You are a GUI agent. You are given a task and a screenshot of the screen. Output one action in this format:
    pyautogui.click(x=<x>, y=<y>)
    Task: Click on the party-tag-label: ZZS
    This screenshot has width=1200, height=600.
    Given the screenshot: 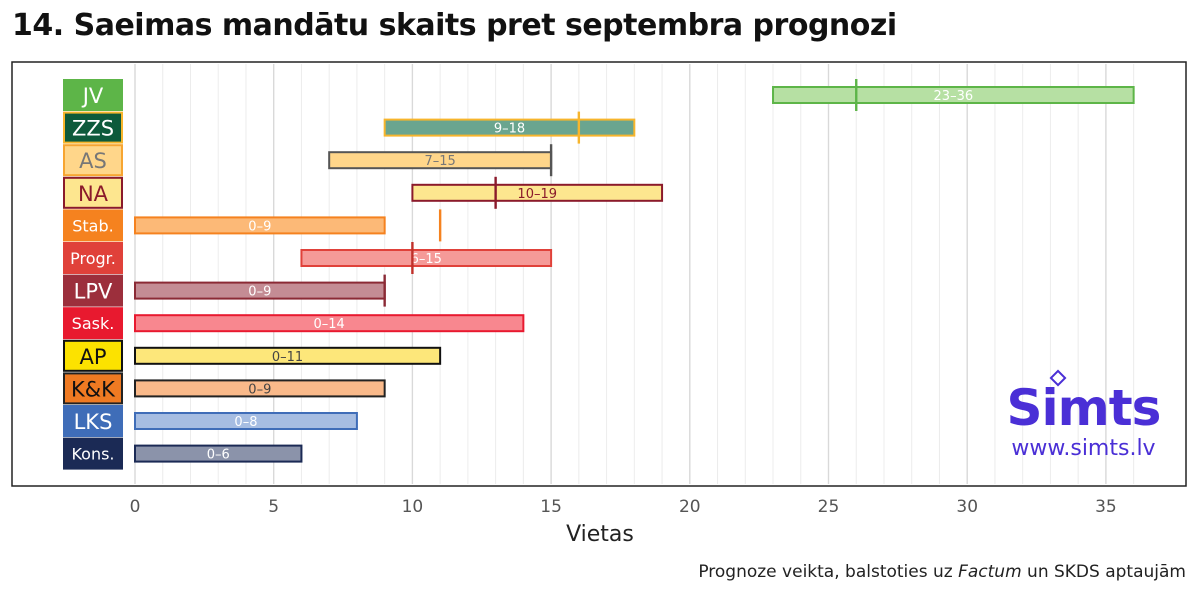 What is the action you would take?
    pyautogui.click(x=93, y=129)
    